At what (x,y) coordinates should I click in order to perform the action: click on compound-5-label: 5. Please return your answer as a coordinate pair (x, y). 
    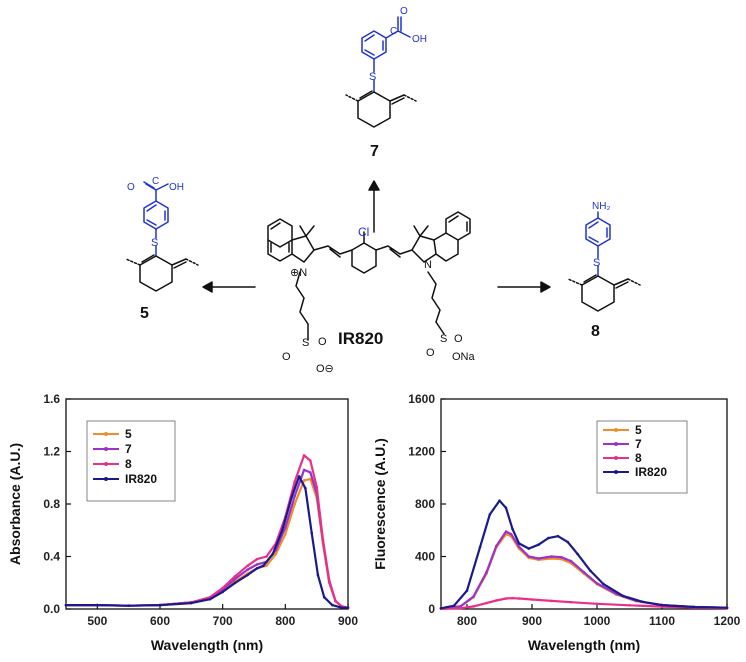
    Looking at the image, I should click on (144, 313).